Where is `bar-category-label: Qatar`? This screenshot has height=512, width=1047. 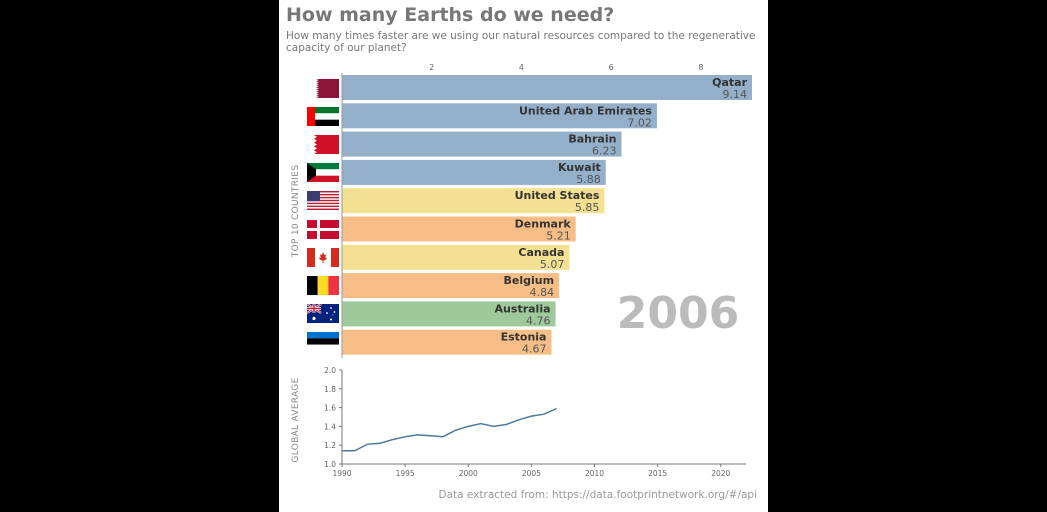 bar-category-label: Qatar is located at coordinates (729, 82).